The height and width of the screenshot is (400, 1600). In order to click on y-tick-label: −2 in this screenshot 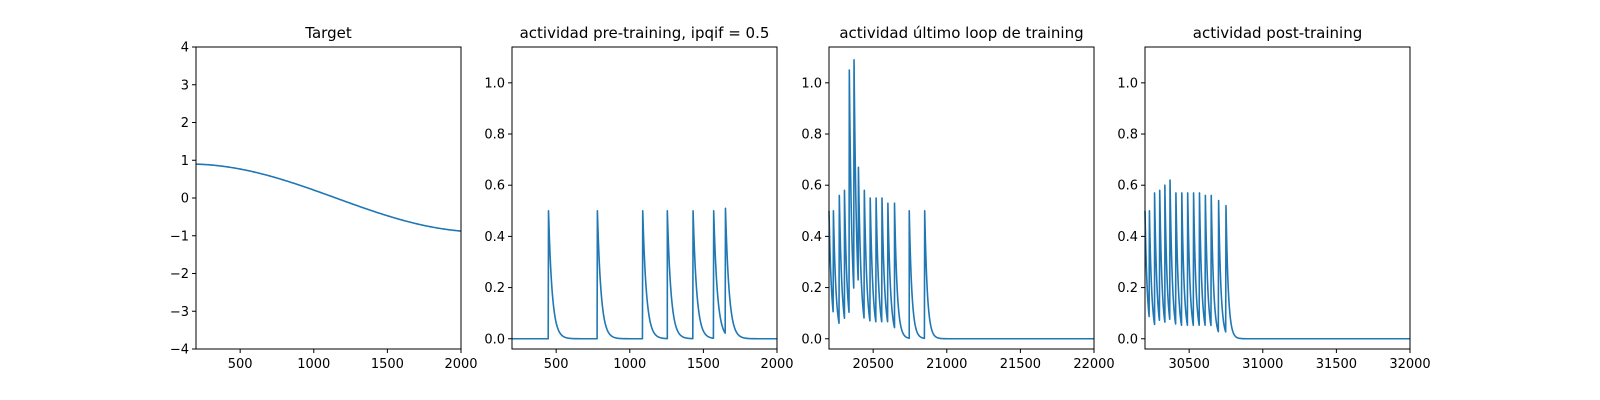, I will do `click(179, 274)`.